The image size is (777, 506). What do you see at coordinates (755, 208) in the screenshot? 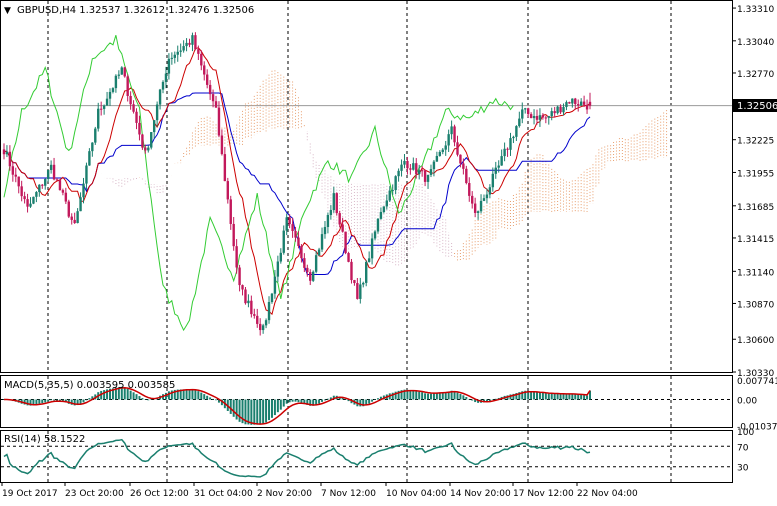
I see `price-tick-label: 1.31685` at bounding box center [755, 208].